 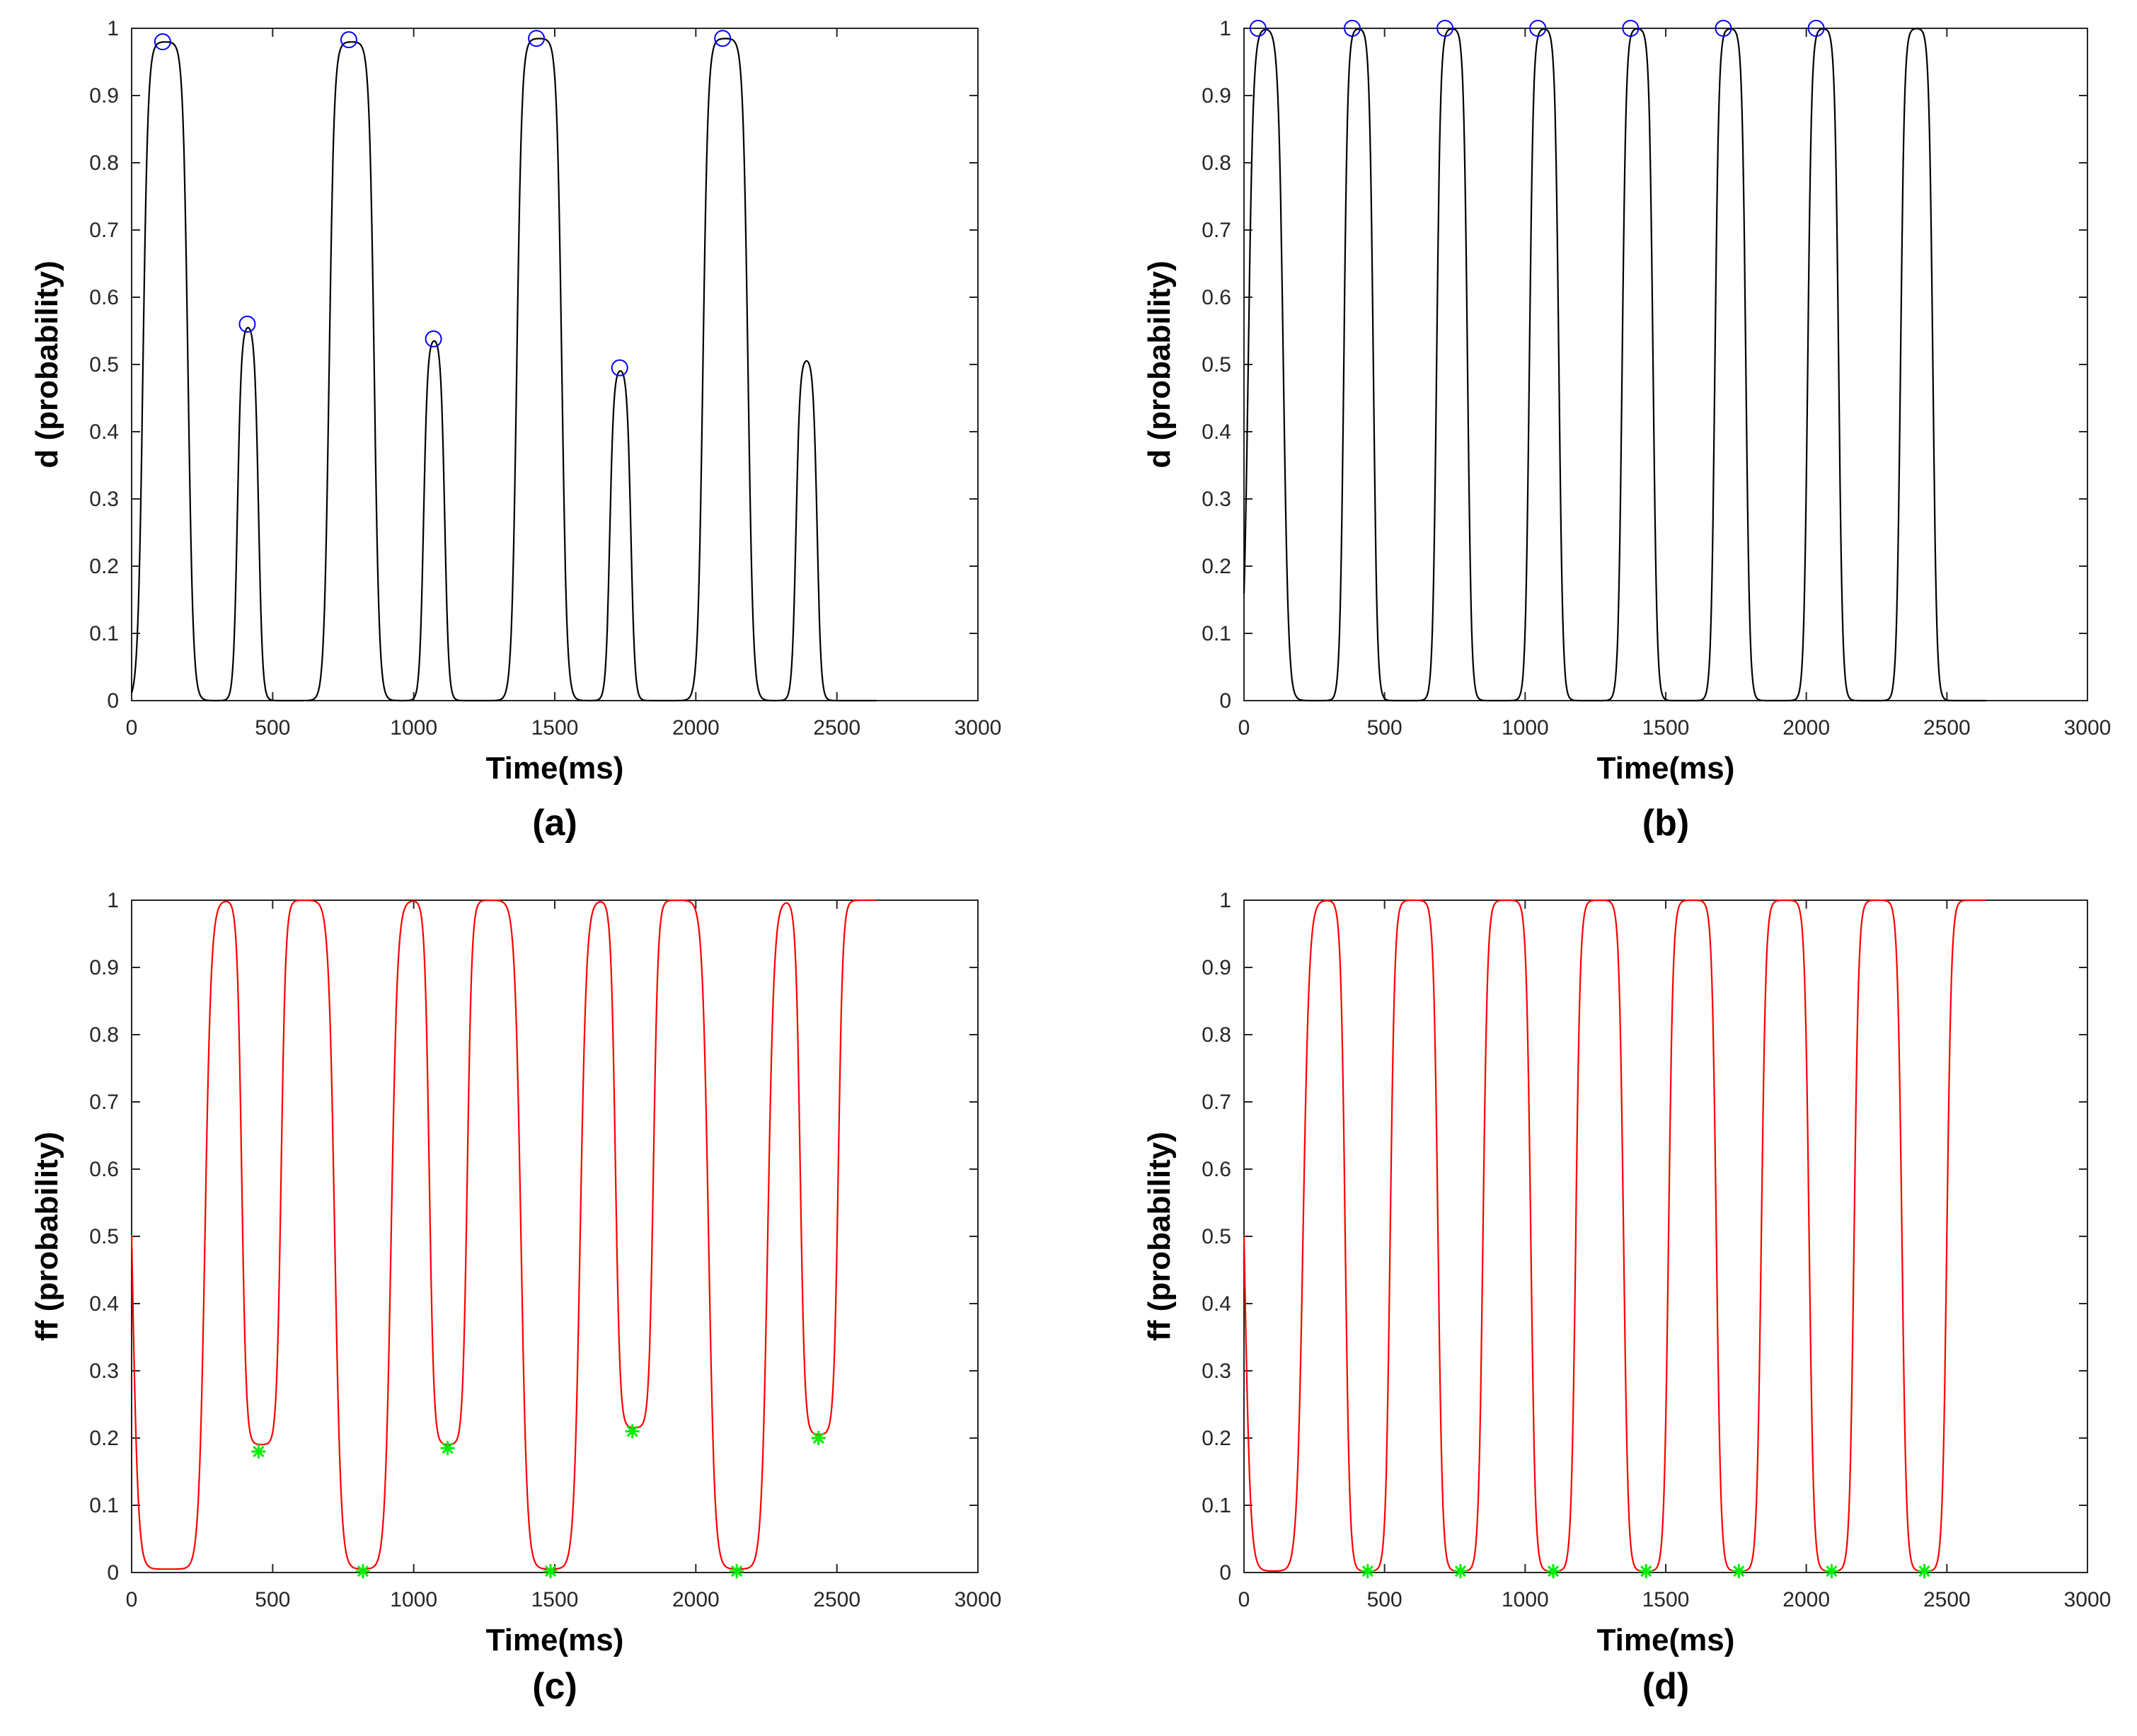 What do you see at coordinates (555, 1686) in the screenshot?
I see `panel-label: (c)` at bounding box center [555, 1686].